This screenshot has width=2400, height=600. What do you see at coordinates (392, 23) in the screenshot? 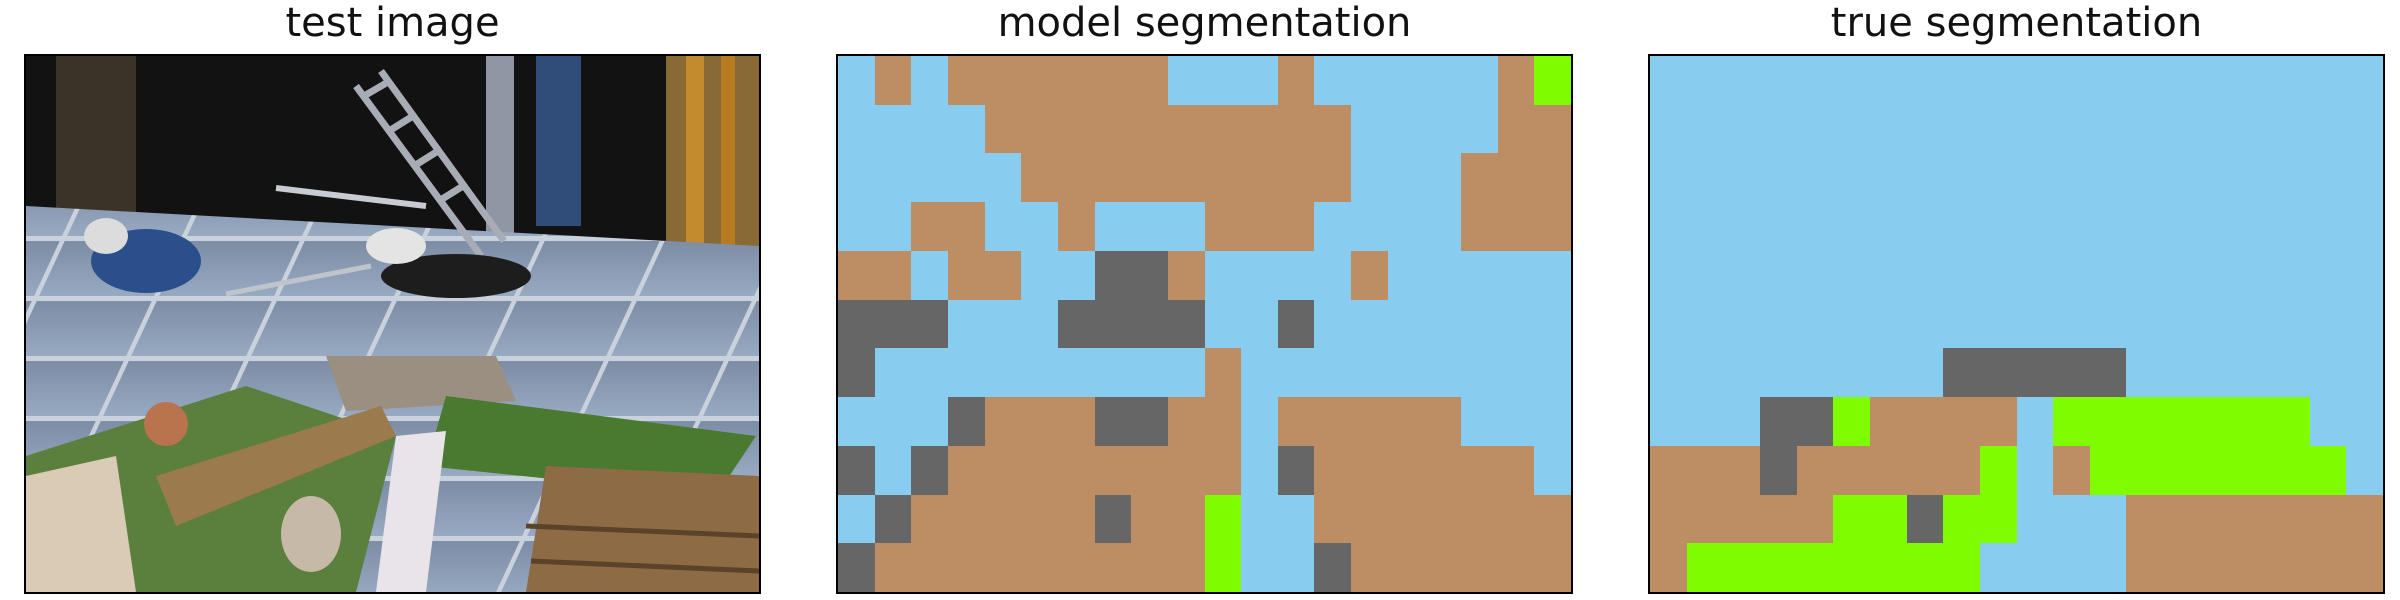
I see `test-image-title: test image` at bounding box center [392, 23].